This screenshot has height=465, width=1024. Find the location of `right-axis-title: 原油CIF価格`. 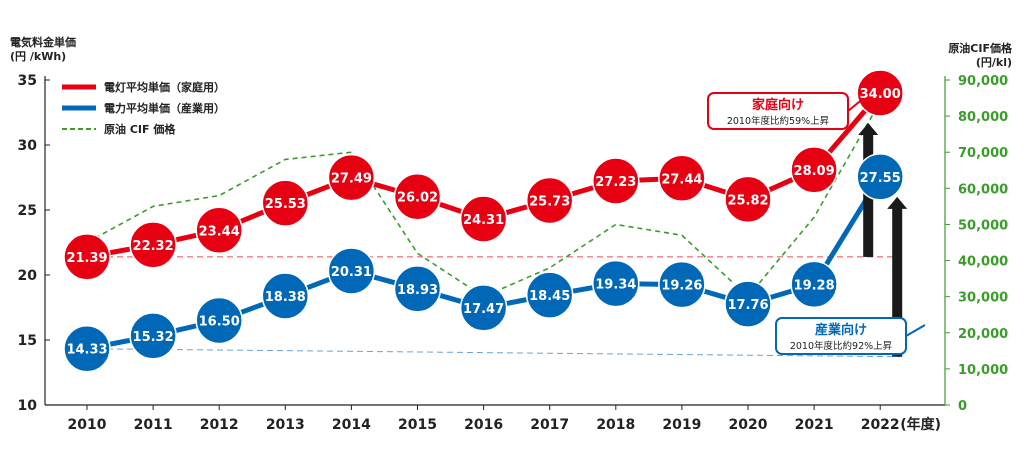

right-axis-title: 原油CIF価格 is located at coordinates (980, 48).